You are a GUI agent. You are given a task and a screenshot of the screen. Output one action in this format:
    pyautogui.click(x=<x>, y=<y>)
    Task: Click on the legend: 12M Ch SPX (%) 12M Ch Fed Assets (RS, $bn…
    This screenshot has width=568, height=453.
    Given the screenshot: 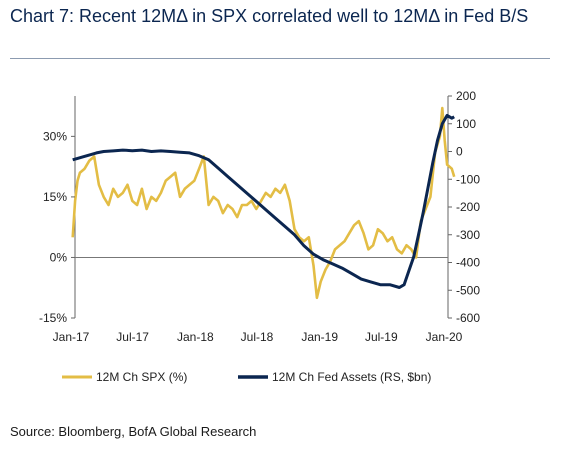 What is the action you would take?
    pyautogui.click(x=246, y=377)
    